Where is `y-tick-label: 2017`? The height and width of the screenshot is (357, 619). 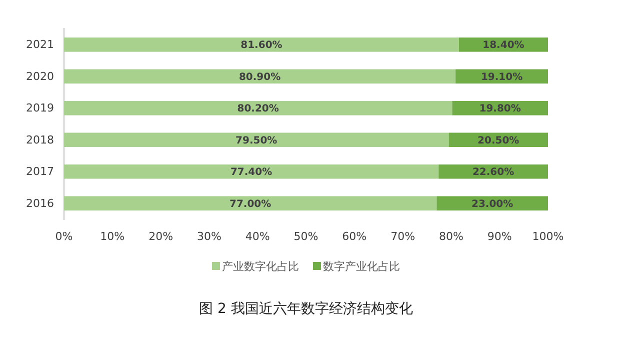 y-tick-label: 2017 is located at coordinates (40, 171).